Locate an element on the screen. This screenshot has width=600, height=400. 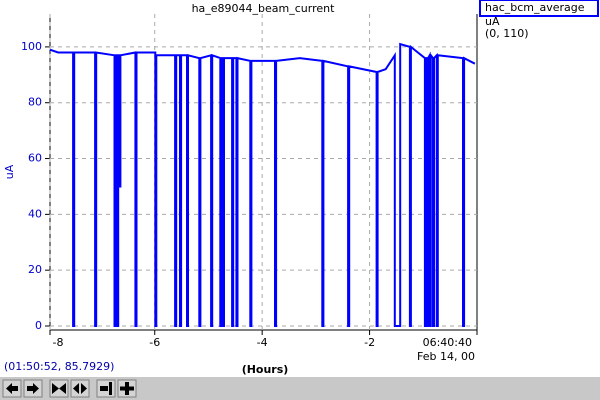
toolbar-bg is located at coordinates (300, 388).